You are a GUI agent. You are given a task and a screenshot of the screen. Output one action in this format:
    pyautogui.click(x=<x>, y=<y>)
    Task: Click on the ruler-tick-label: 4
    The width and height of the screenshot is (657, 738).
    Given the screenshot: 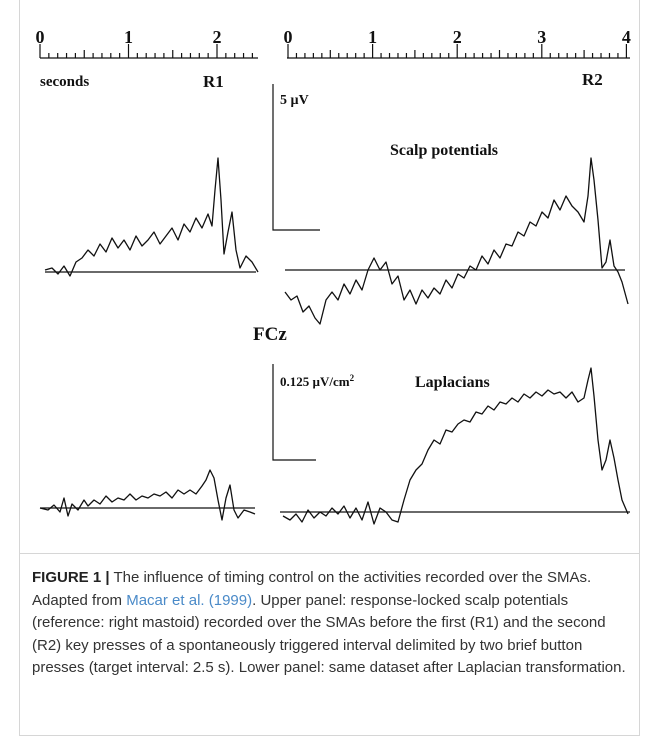 What is the action you would take?
    pyautogui.click(x=626, y=37)
    